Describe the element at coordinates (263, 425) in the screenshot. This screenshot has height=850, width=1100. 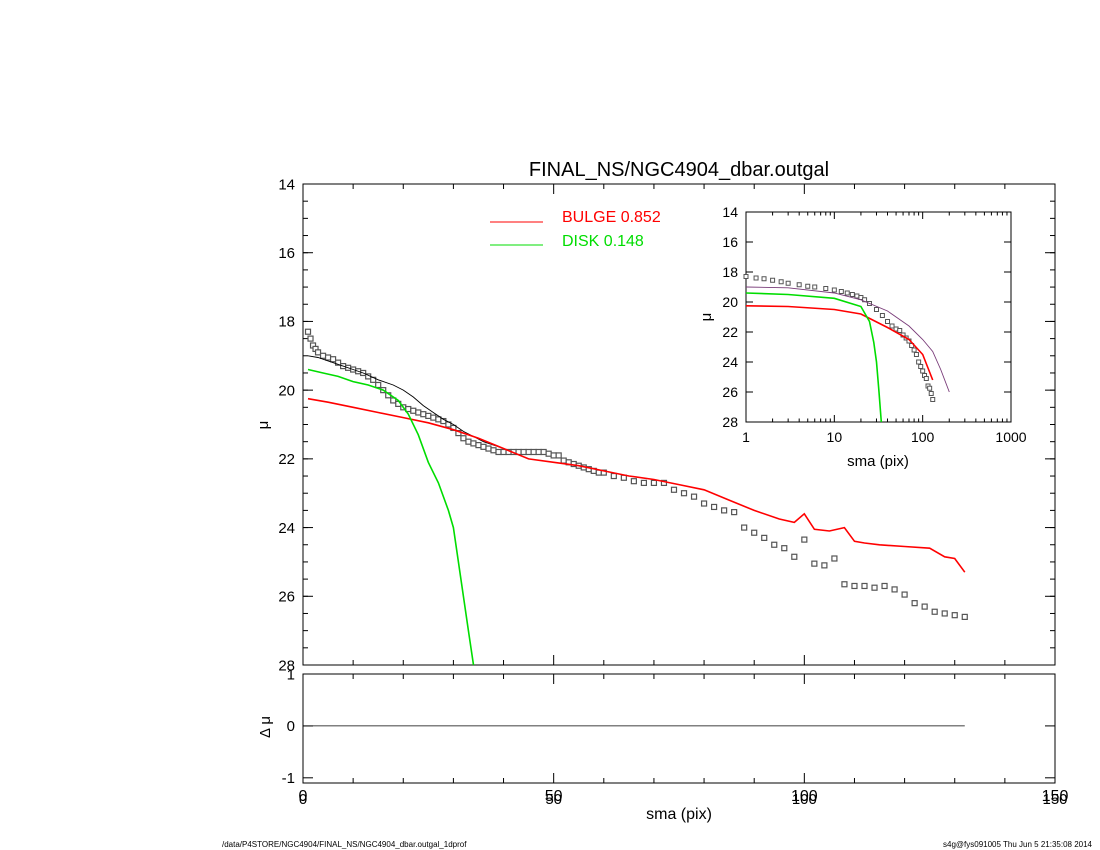
I see `main-y-axis-label: μ` at that location.